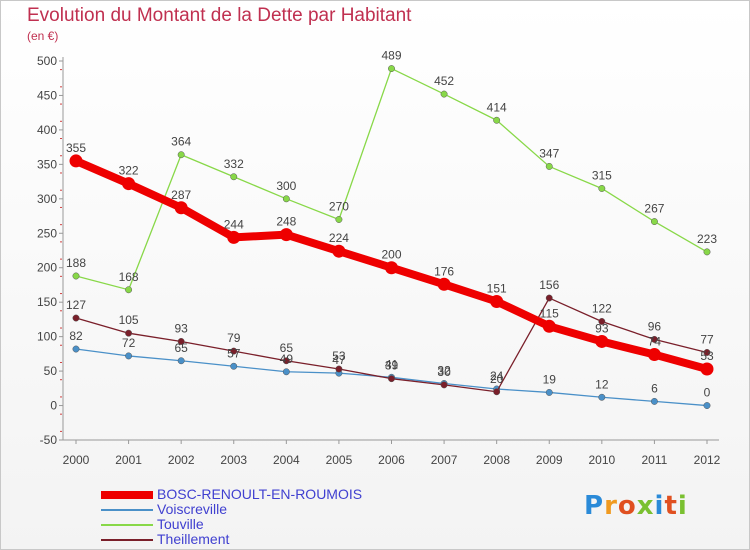 The height and width of the screenshot is (550, 750). Describe the element at coordinates (47, 61) in the screenshot. I see `y-tick-label: 500` at that location.